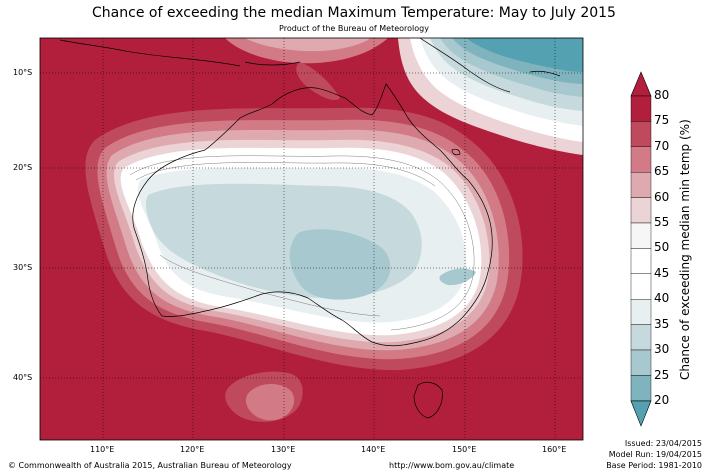 This screenshot has height=474, width=708. Describe the element at coordinates (23, 72) in the screenshot. I see `lat-label: 10°S` at that location.